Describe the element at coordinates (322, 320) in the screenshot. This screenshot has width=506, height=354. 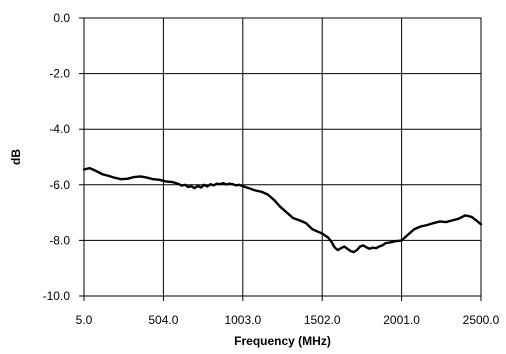
I see `x-tick-label: 1502.0` at that location.